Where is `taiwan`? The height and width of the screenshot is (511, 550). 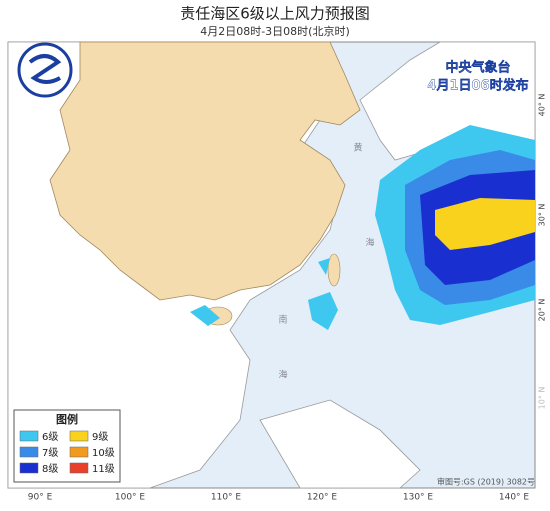
taiwan is located at coordinates (334, 270).